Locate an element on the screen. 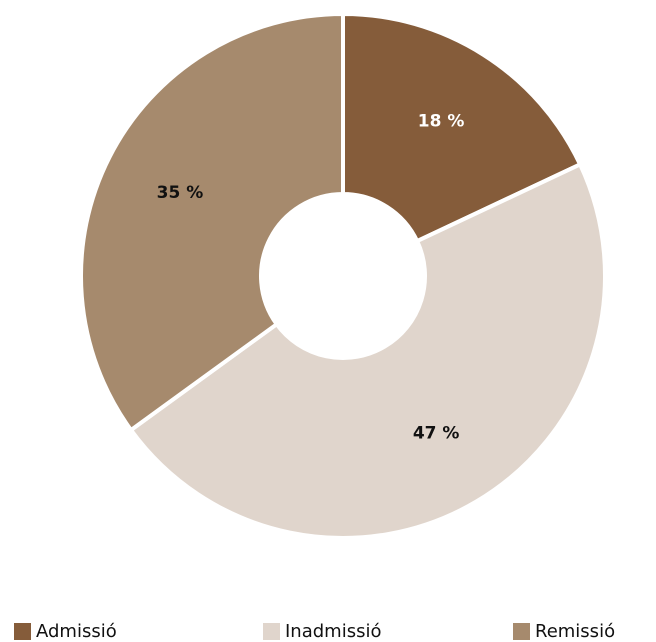  legend-swatch-inadmissio is located at coordinates (271, 631).